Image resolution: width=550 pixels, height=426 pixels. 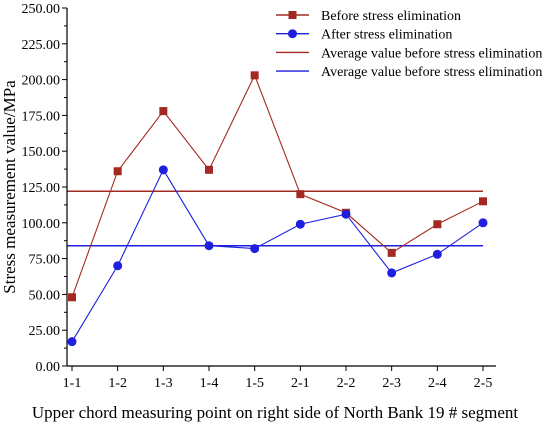 What do you see at coordinates (292, 34) in the screenshot?
I see `legend-marker-circle` at bounding box center [292, 34].